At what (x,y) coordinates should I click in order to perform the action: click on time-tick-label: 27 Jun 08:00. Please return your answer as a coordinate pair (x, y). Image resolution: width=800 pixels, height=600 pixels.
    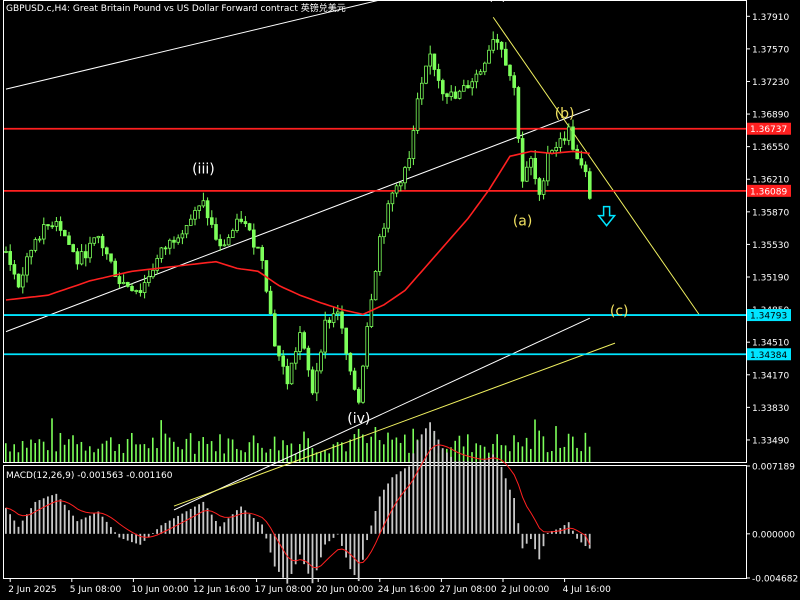
    Looking at the image, I should click on (467, 590).